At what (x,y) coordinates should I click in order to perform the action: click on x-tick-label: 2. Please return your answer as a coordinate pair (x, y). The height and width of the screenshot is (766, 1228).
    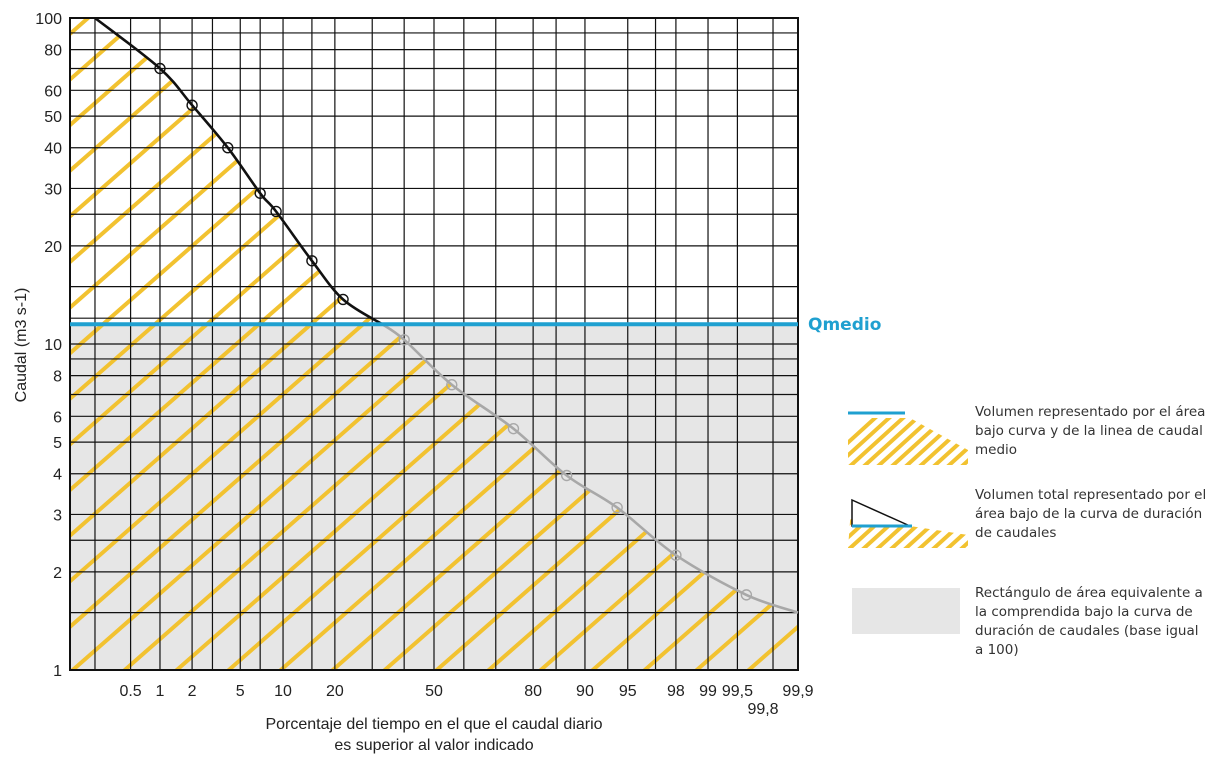
    Looking at the image, I should click on (192, 691).